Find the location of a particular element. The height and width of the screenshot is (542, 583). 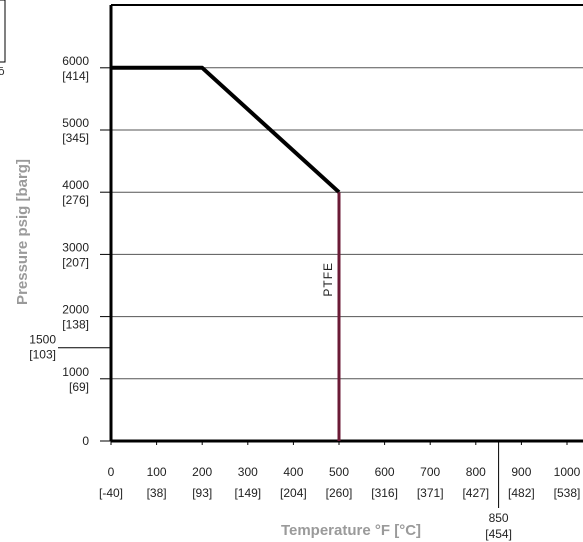

y-tick-sublabel-6000: [414] is located at coordinates (75, 76).